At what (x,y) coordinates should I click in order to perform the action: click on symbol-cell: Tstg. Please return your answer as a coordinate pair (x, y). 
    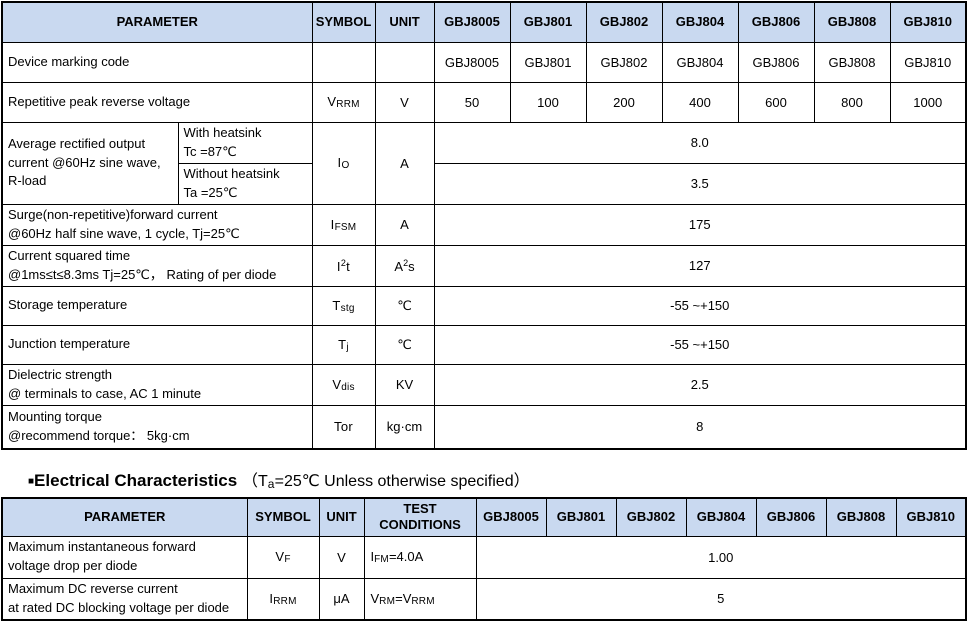
    Looking at the image, I should click on (343, 305).